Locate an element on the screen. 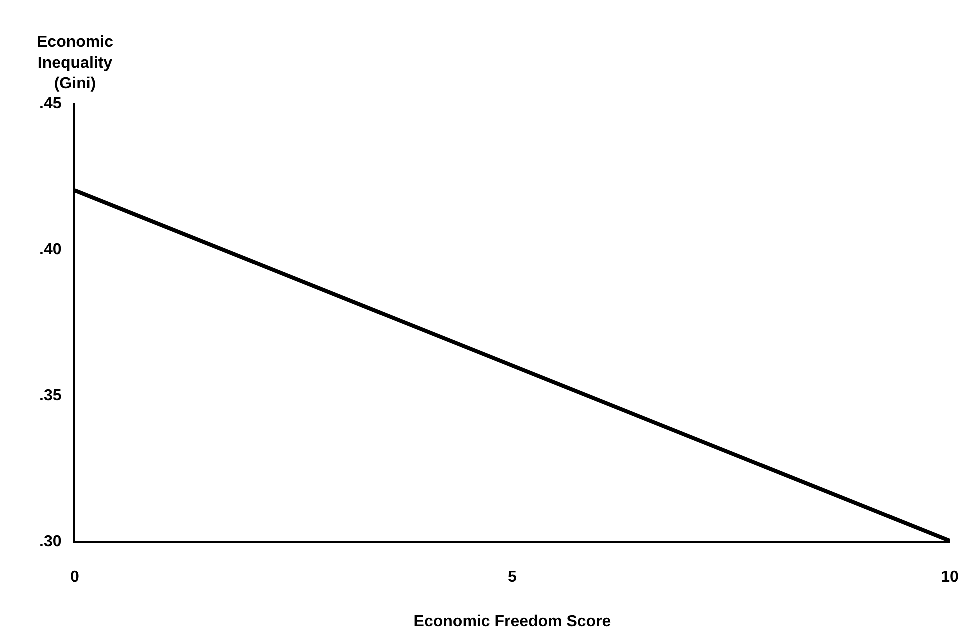  y-tick-label: .45 is located at coordinates (51, 104).